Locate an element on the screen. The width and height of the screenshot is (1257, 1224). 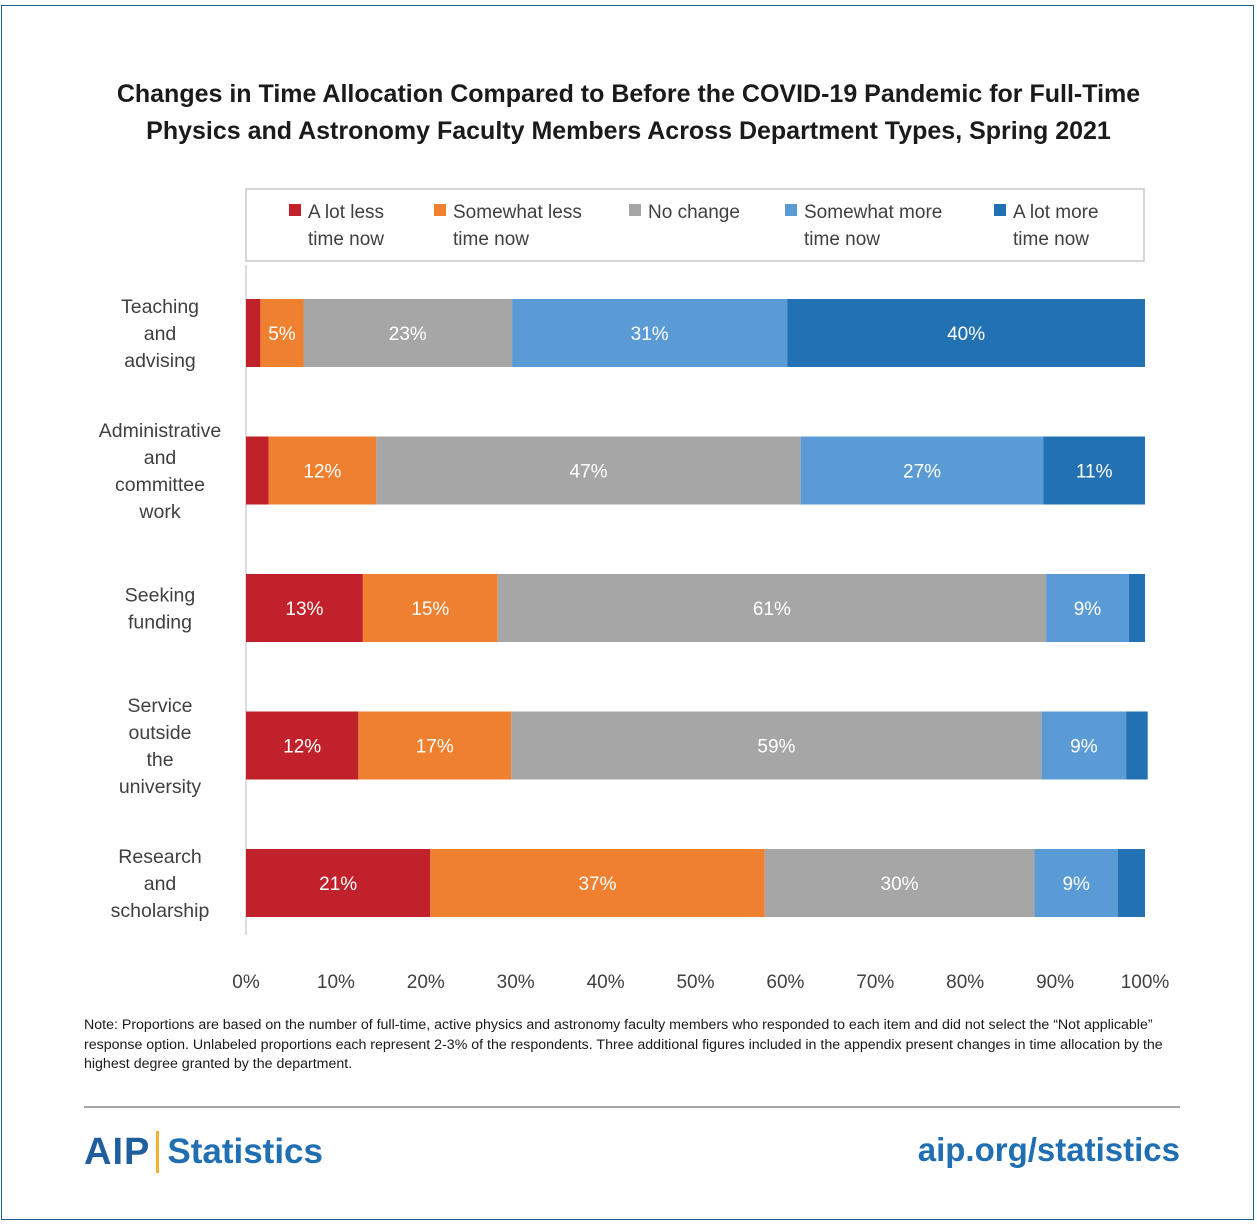
data-label: 11% is located at coordinates (1094, 472).